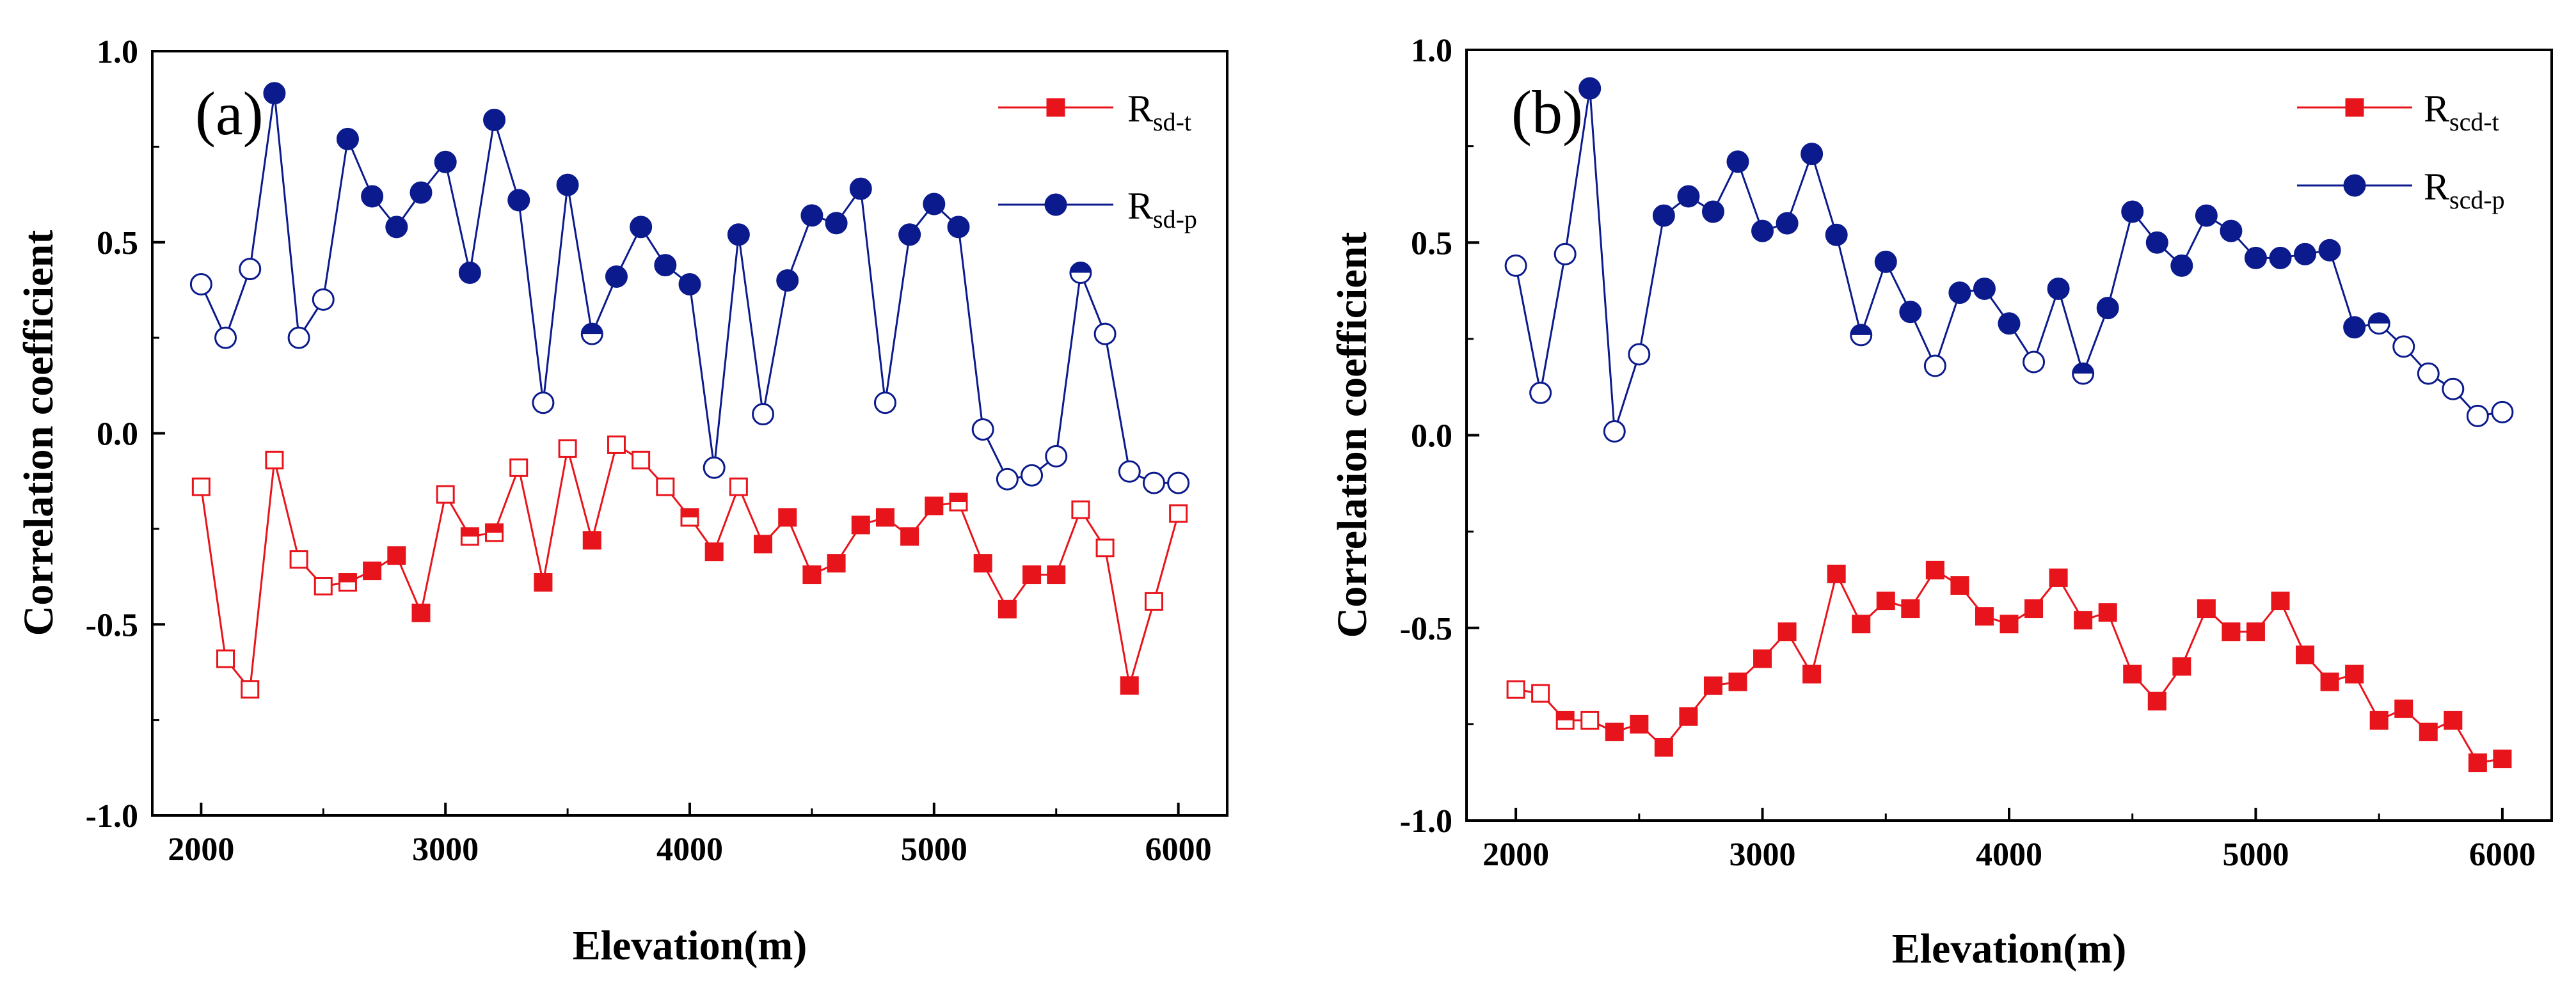 The width and height of the screenshot is (2576, 983). Describe the element at coordinates (112, 816) in the screenshot. I see `y-tick-label-a-0: -1.0` at that location.